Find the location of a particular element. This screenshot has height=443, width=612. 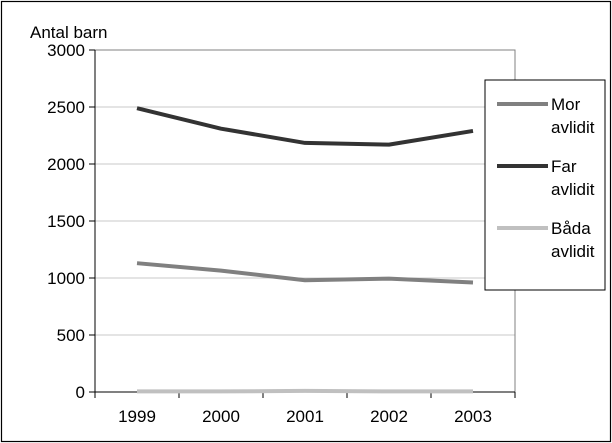

legend-label: Båda is located at coordinates (571, 228).